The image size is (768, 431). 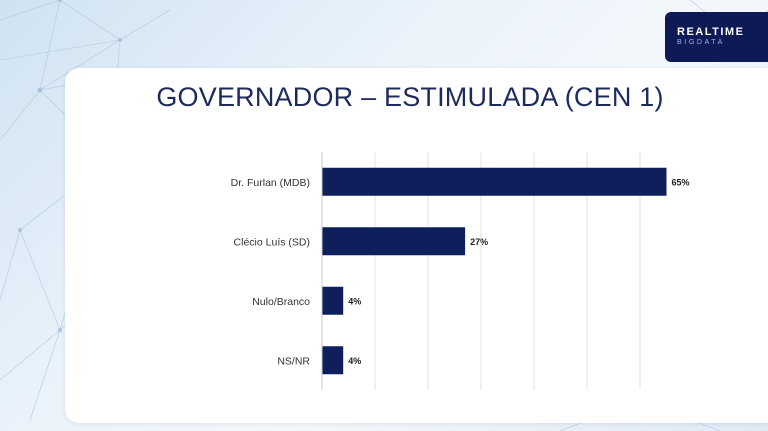 I want to click on category-label: Nulo/Branco, so click(x=281, y=302).